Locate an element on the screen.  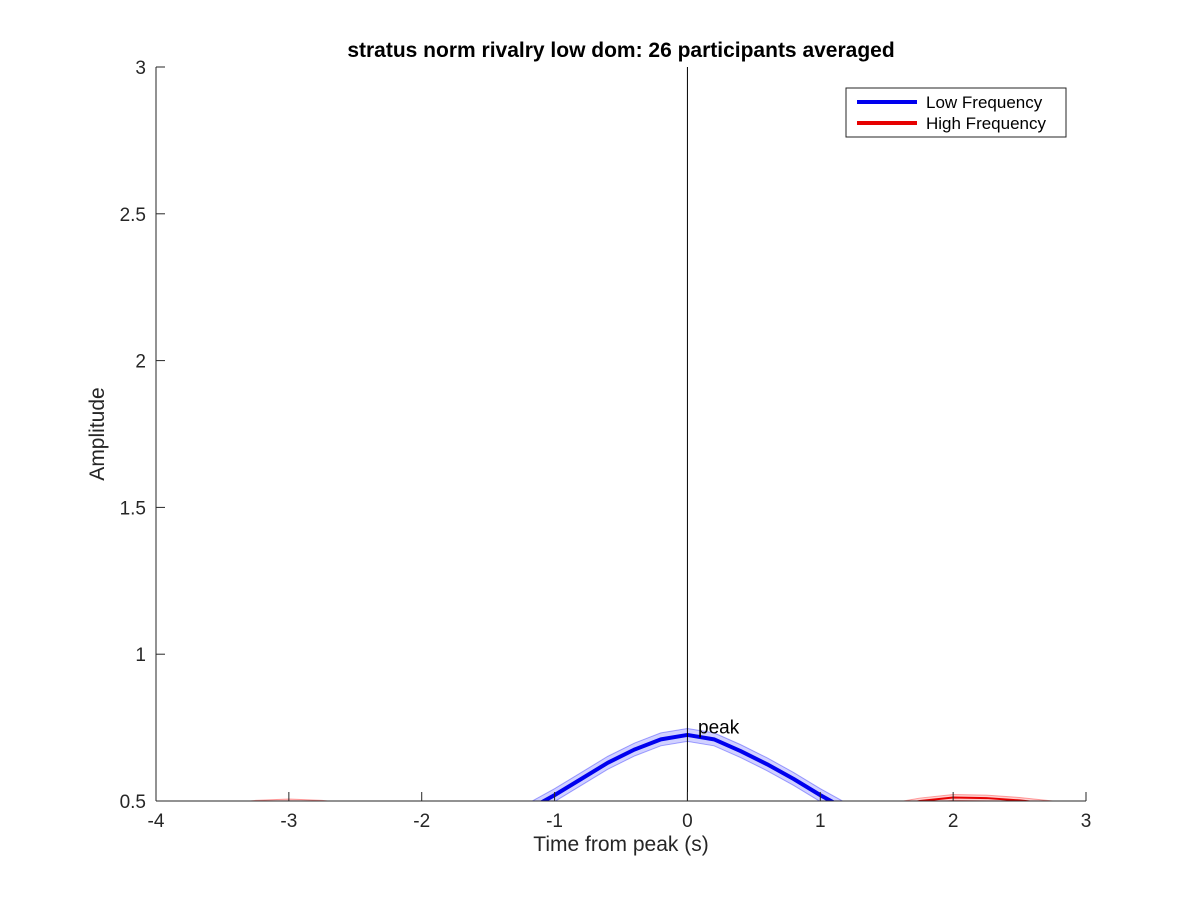
x-tick-label: -3 is located at coordinates (288, 821).